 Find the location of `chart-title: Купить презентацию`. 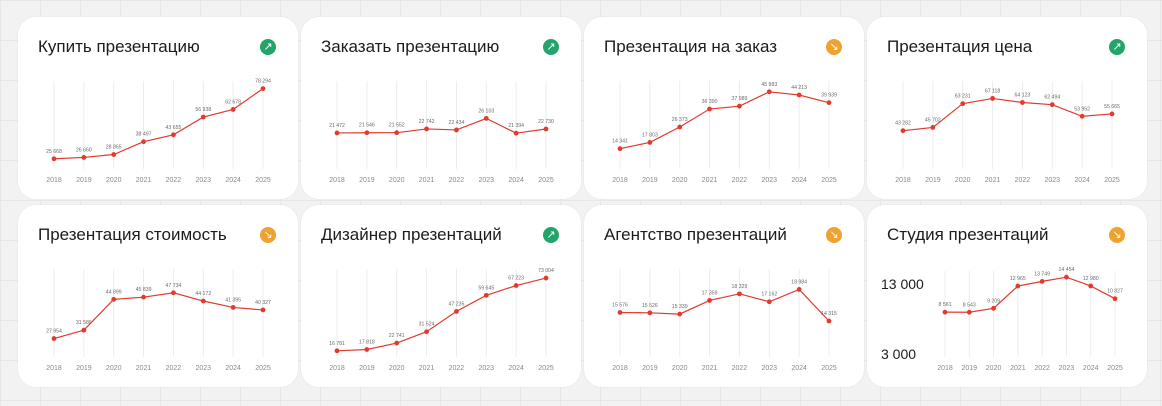

chart-title: Купить презентацию is located at coordinates (119, 46).